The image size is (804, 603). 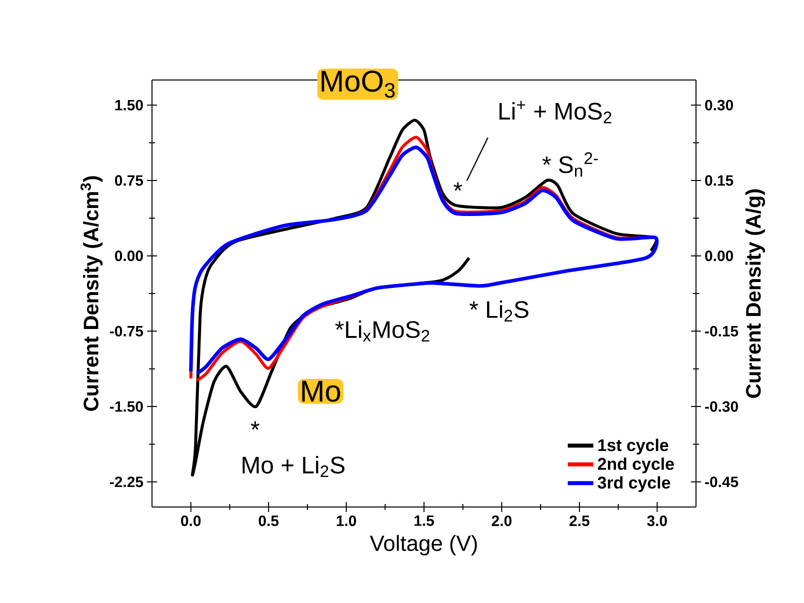 What do you see at coordinates (127, 482) in the screenshot?
I see `y-tick-label: -2.25` at bounding box center [127, 482].